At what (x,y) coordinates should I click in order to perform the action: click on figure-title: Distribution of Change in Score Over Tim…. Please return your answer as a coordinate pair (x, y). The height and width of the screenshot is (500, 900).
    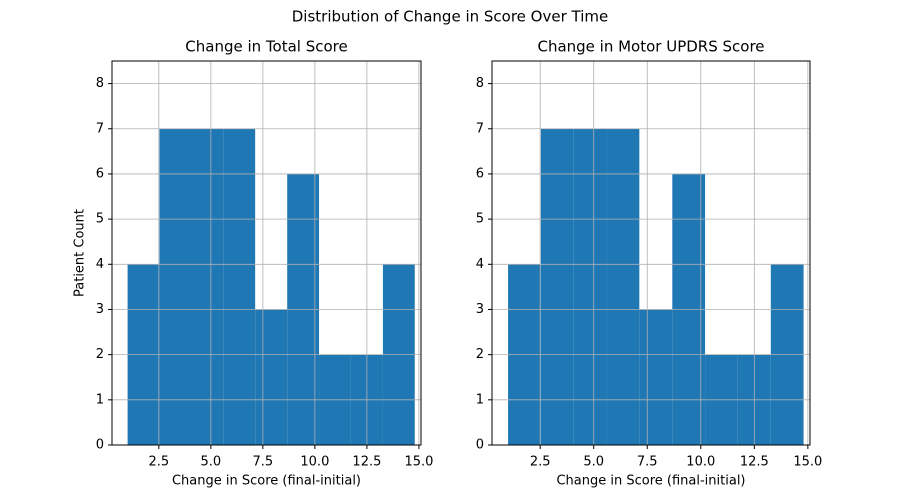
    Looking at the image, I should click on (450, 17).